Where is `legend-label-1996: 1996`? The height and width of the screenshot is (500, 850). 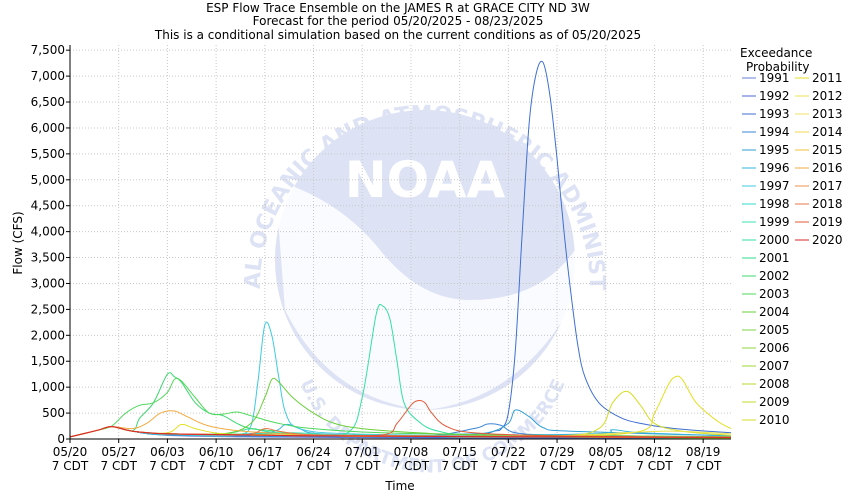 legend-label-1996: 1996 is located at coordinates (774, 168).